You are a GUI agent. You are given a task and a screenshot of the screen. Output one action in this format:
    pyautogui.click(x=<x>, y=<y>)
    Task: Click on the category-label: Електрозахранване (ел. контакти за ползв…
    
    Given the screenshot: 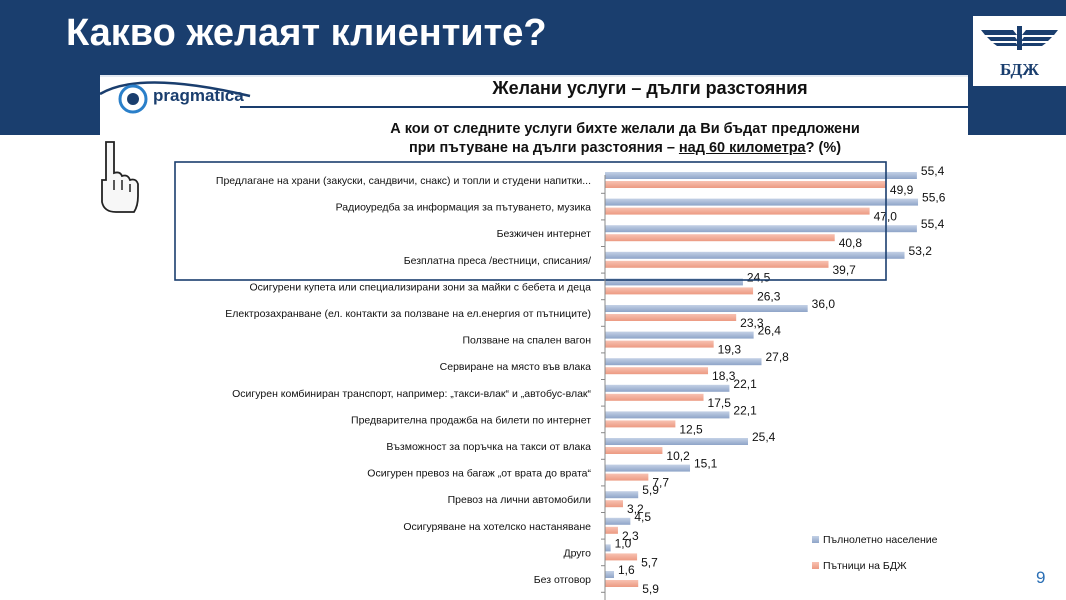 What is the action you would take?
    pyautogui.click(x=408, y=314)
    